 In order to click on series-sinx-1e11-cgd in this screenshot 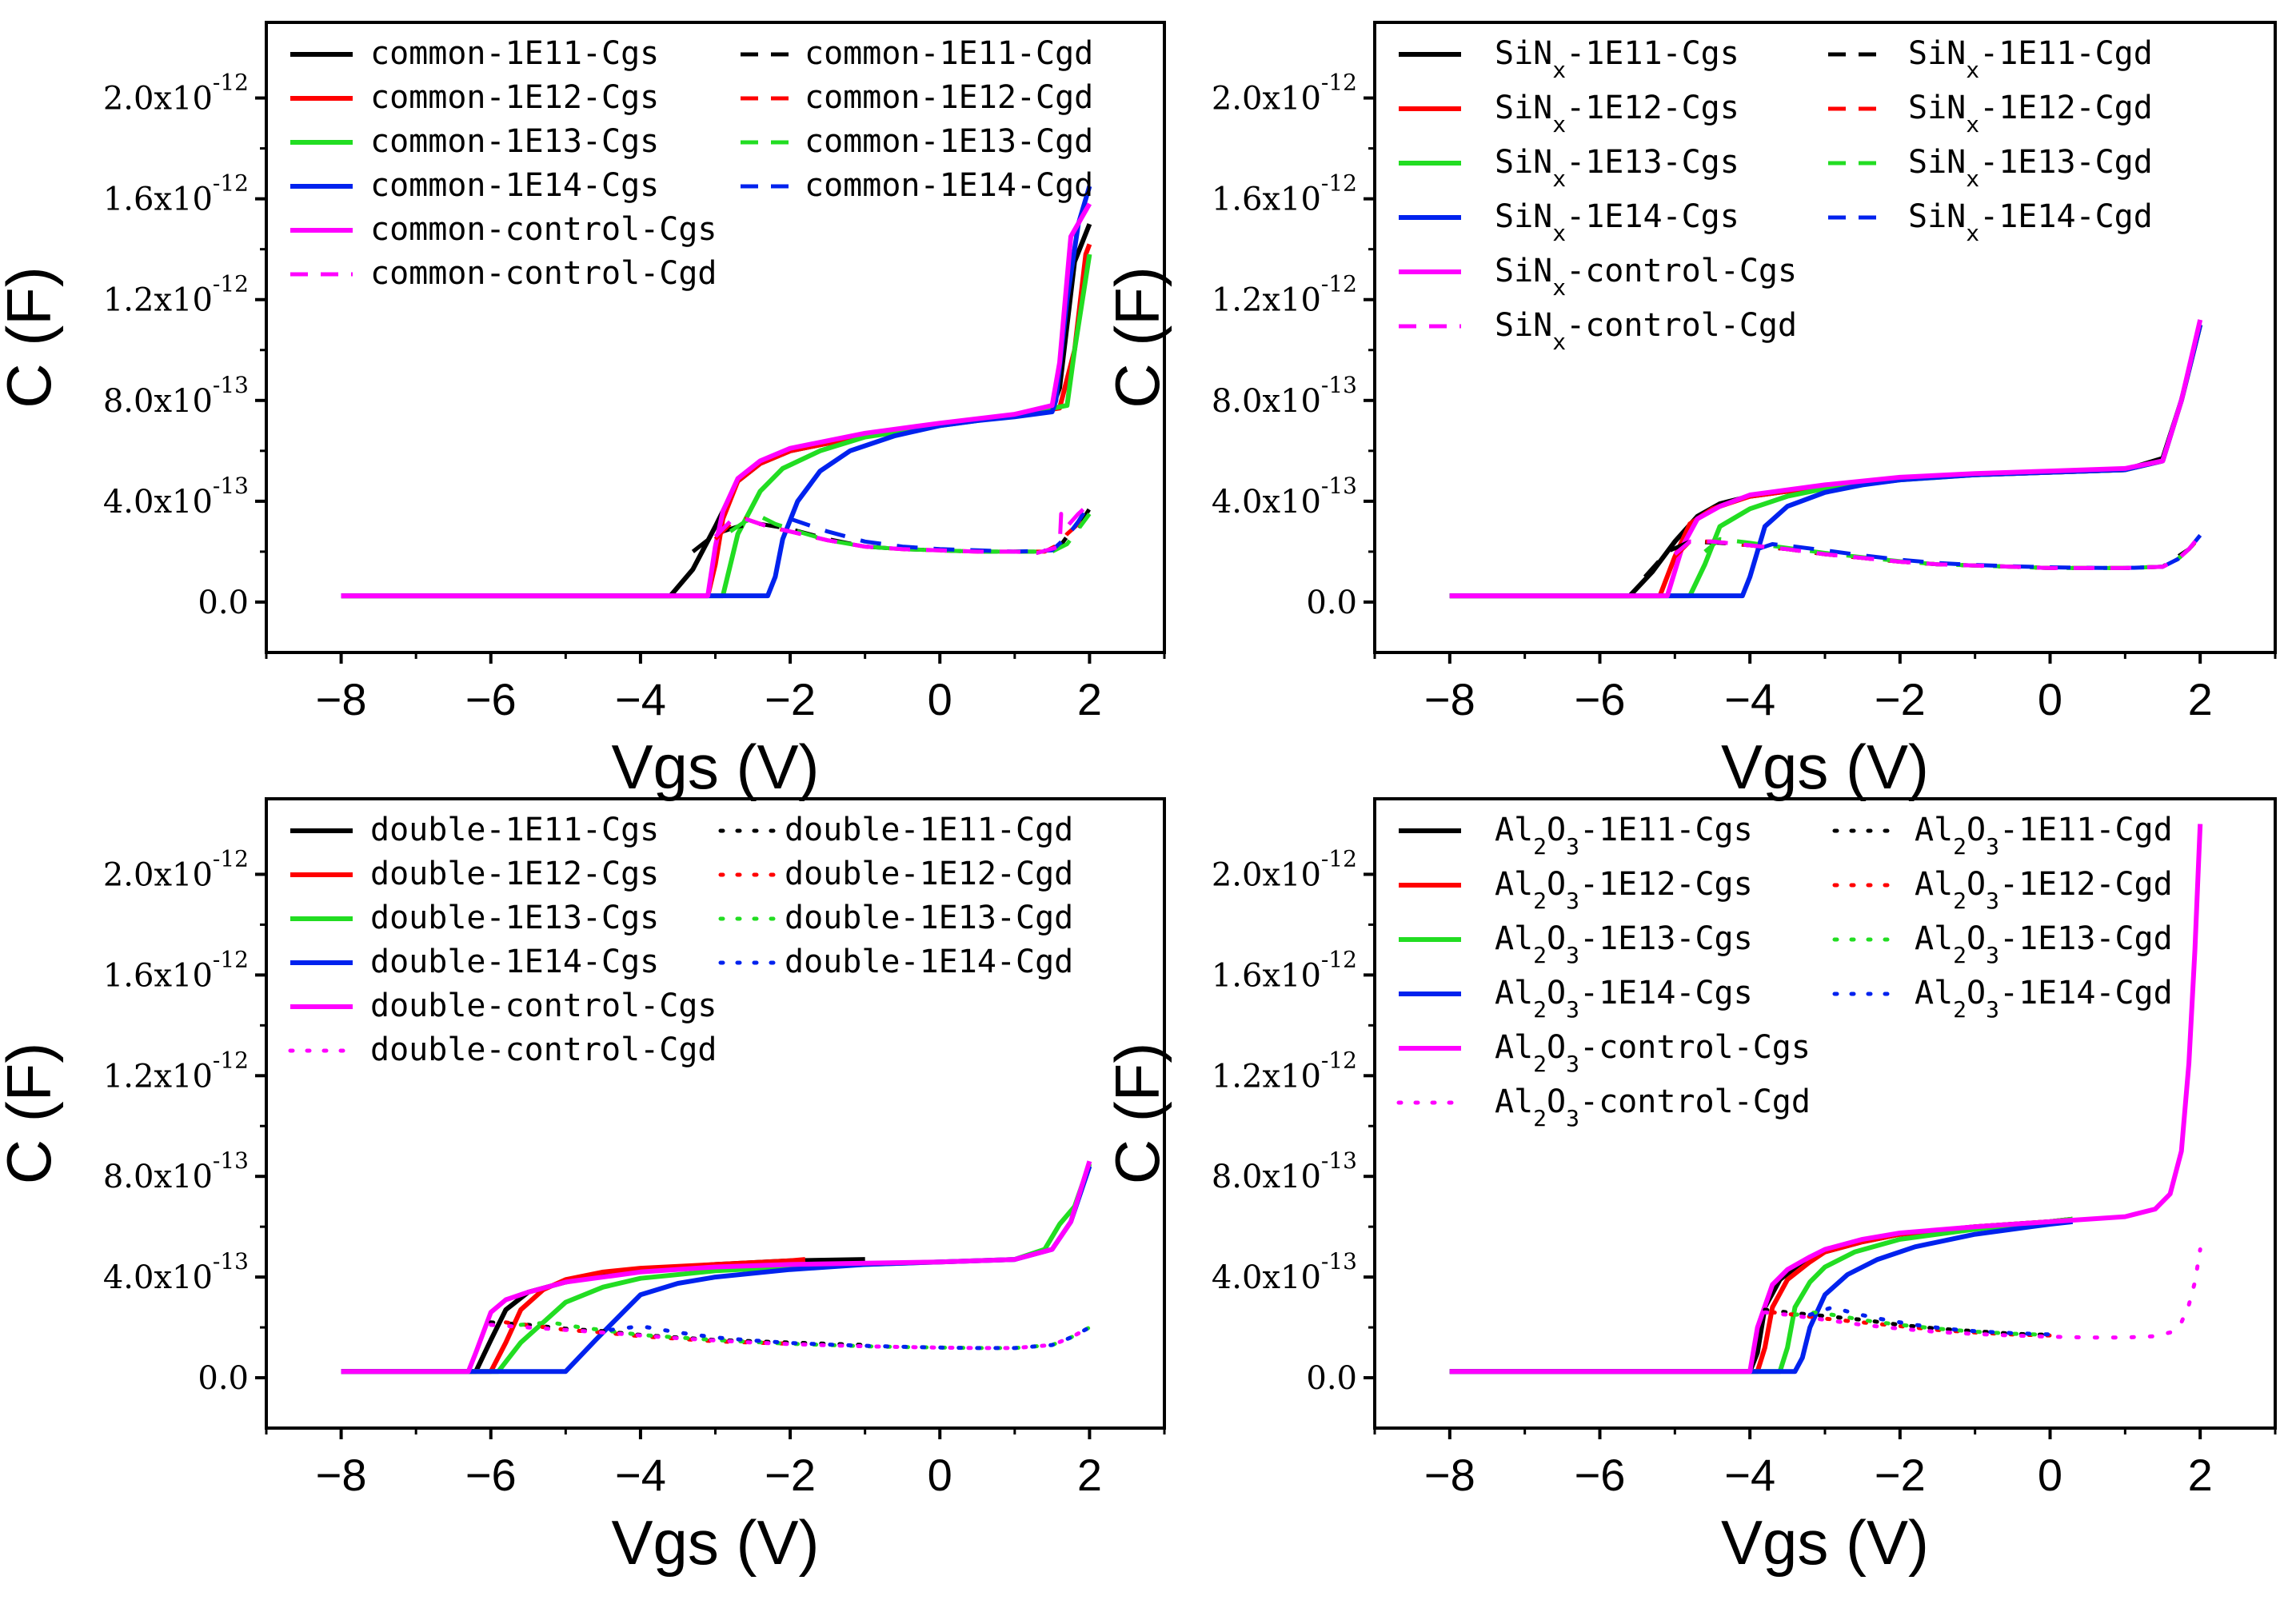, I will do `click(1922, 557)`.